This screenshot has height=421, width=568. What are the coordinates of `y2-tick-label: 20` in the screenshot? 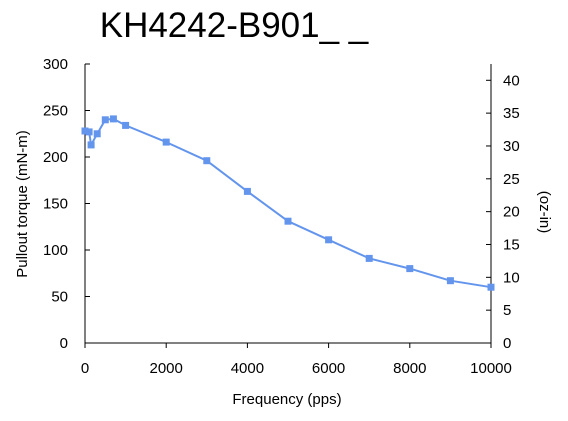 It's located at (511, 212).